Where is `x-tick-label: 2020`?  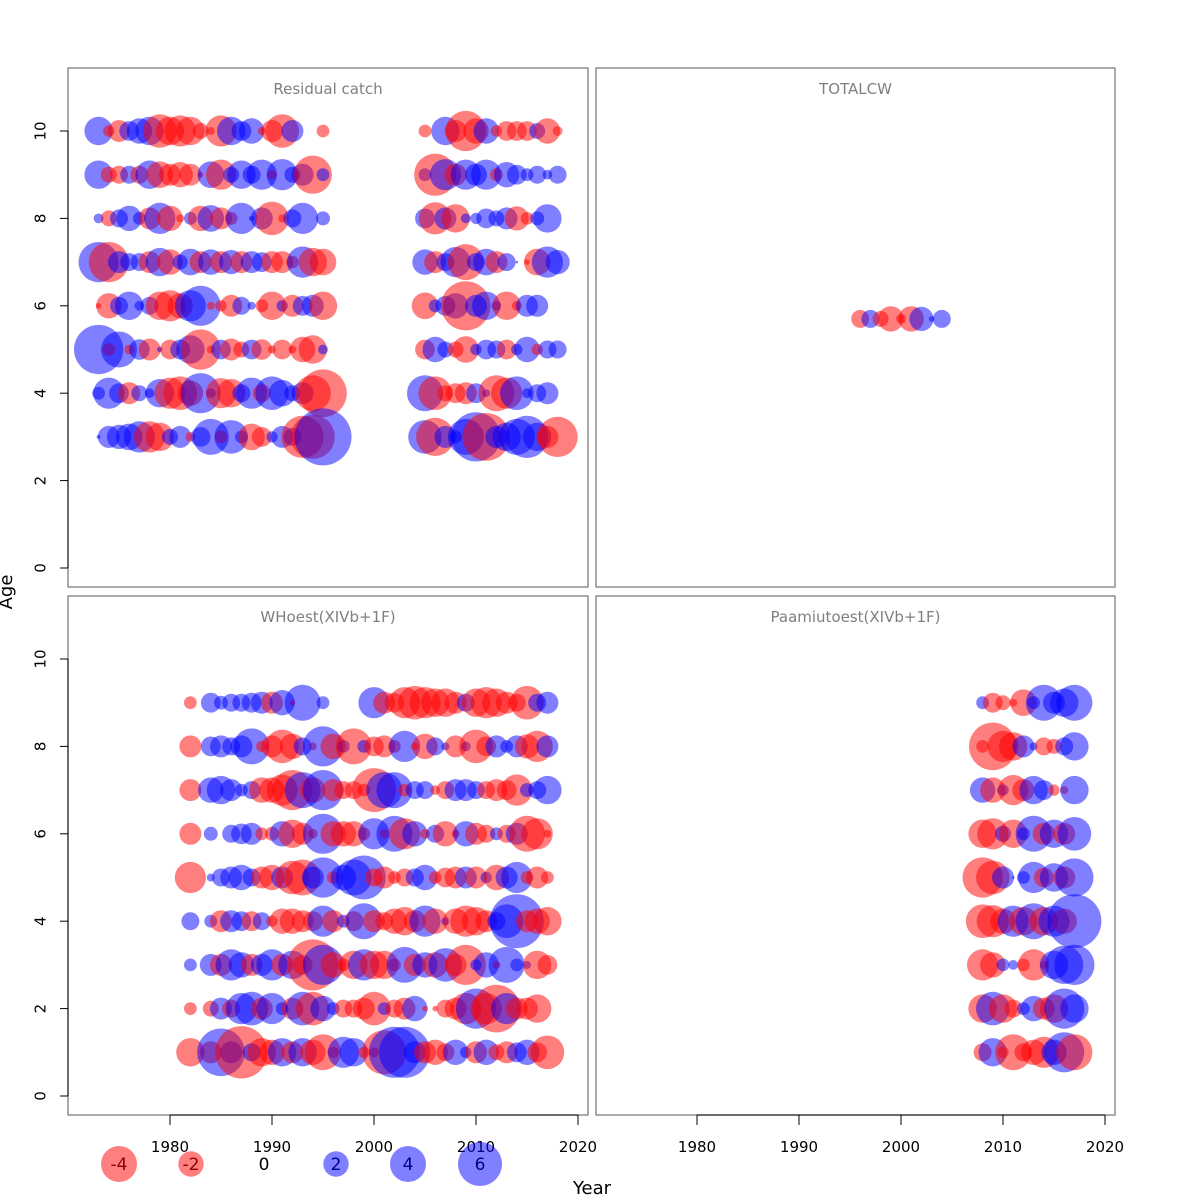 x-tick-label: 2020 is located at coordinates (1105, 1147).